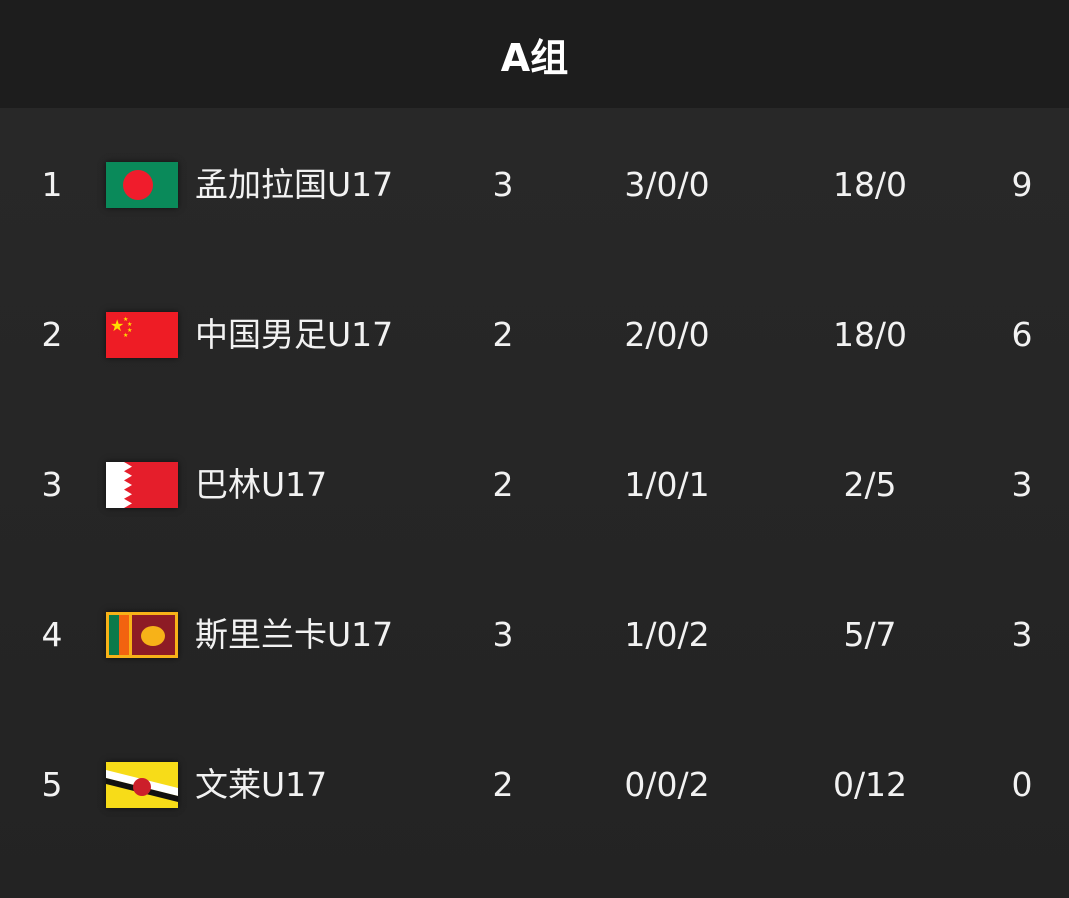 The height and width of the screenshot is (898, 1069). Describe the element at coordinates (294, 334) in the screenshot. I see `team-name: 中国男足U17` at that location.